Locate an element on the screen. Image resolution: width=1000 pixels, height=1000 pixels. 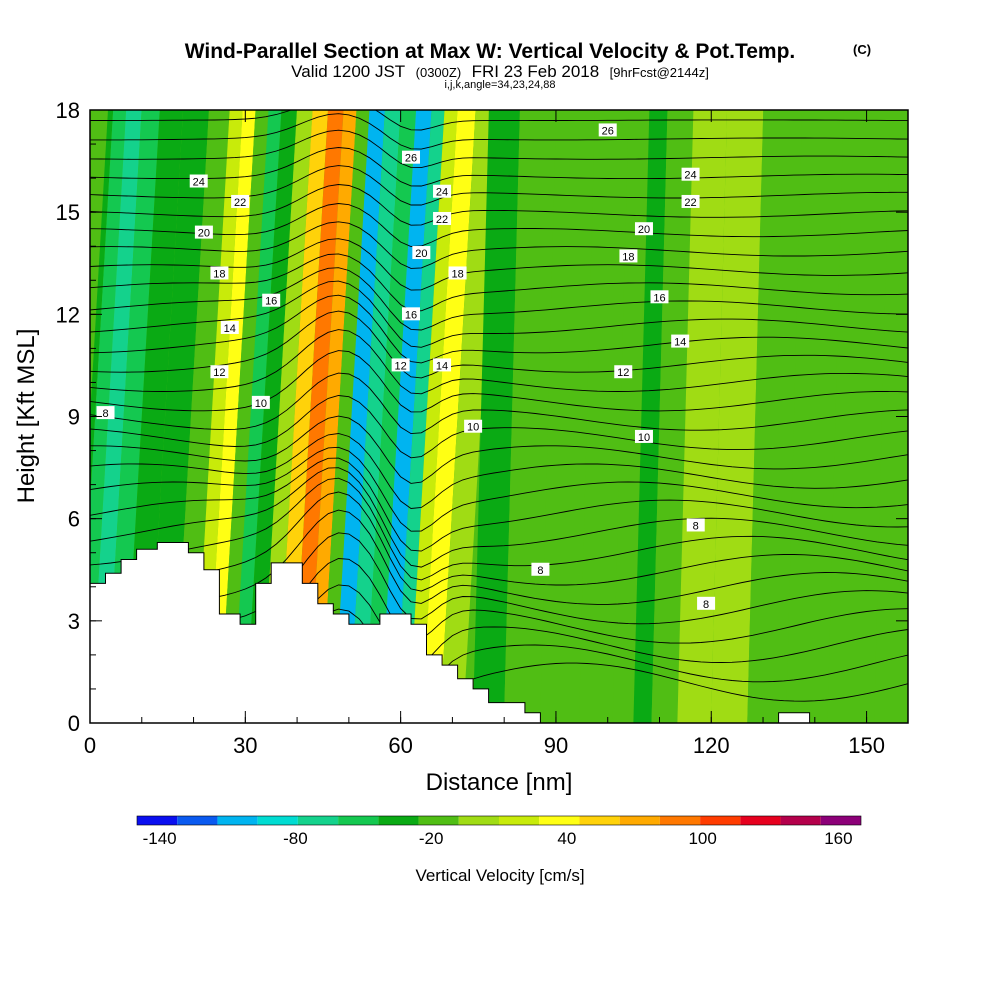
x-axis-label: Distance [nm] is located at coordinates (499, 782).